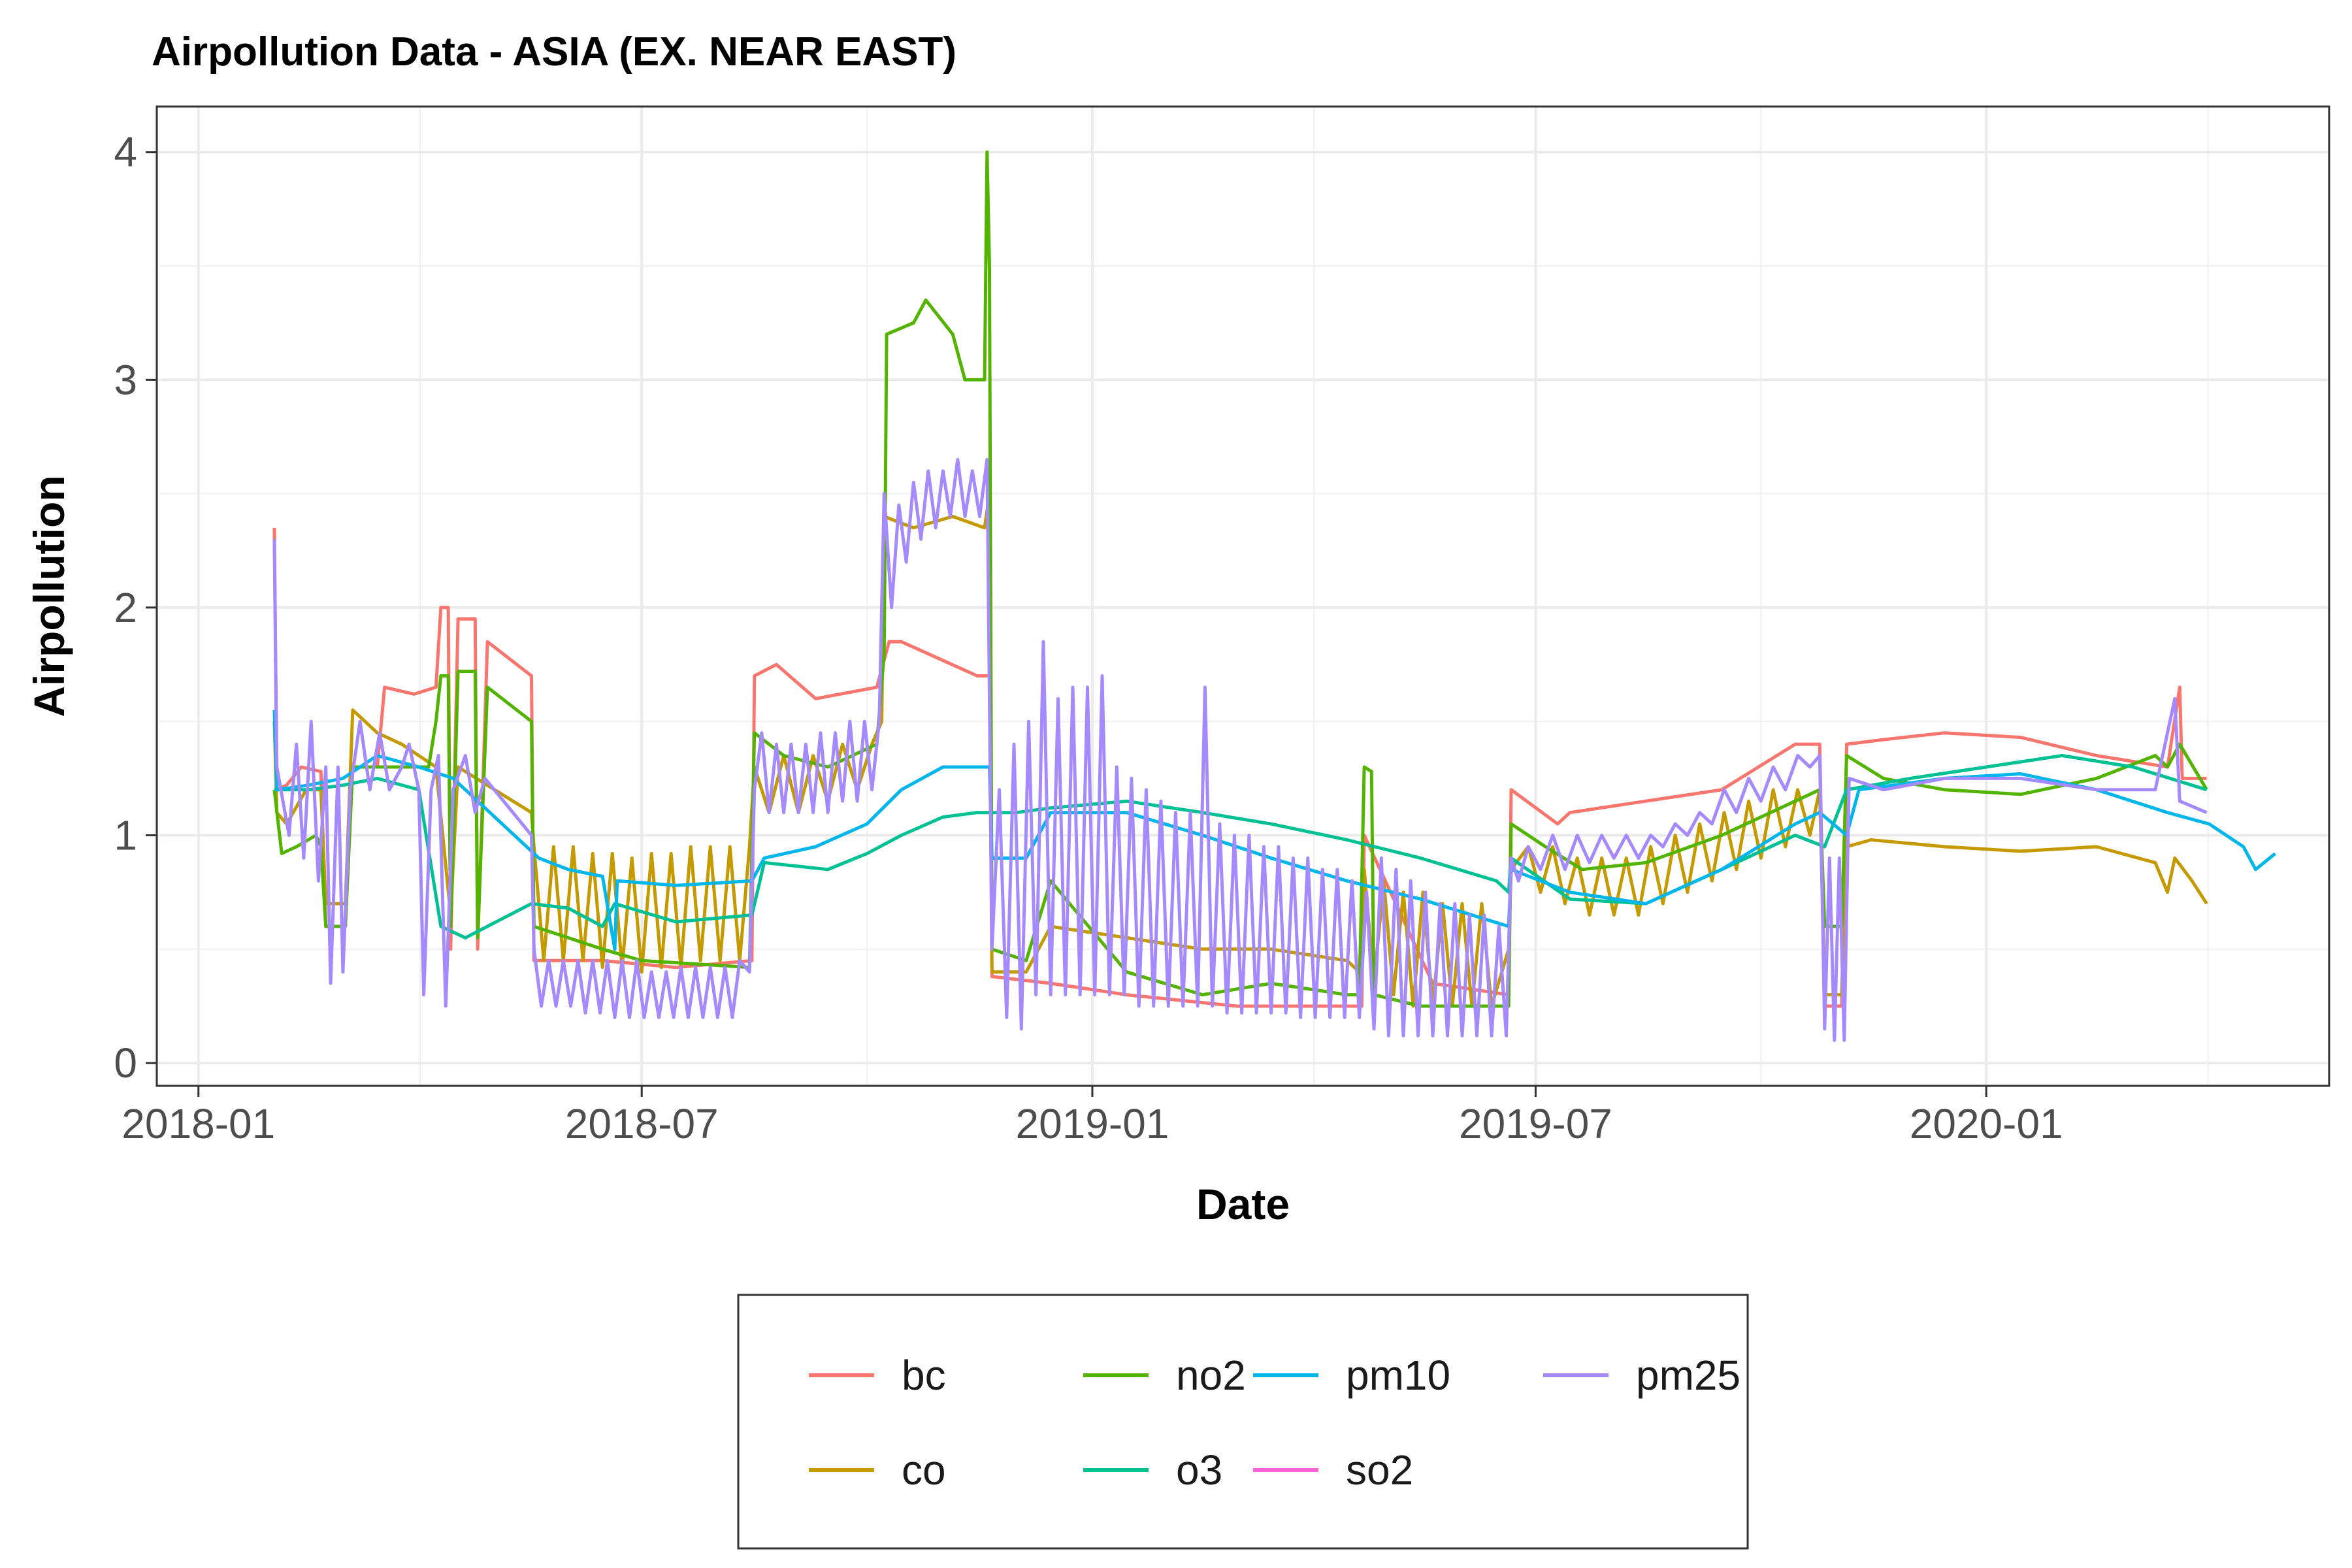 This screenshot has width=2352, height=1568. Describe the element at coordinates (125, 152) in the screenshot. I see `y-tick-label: 4` at that location.